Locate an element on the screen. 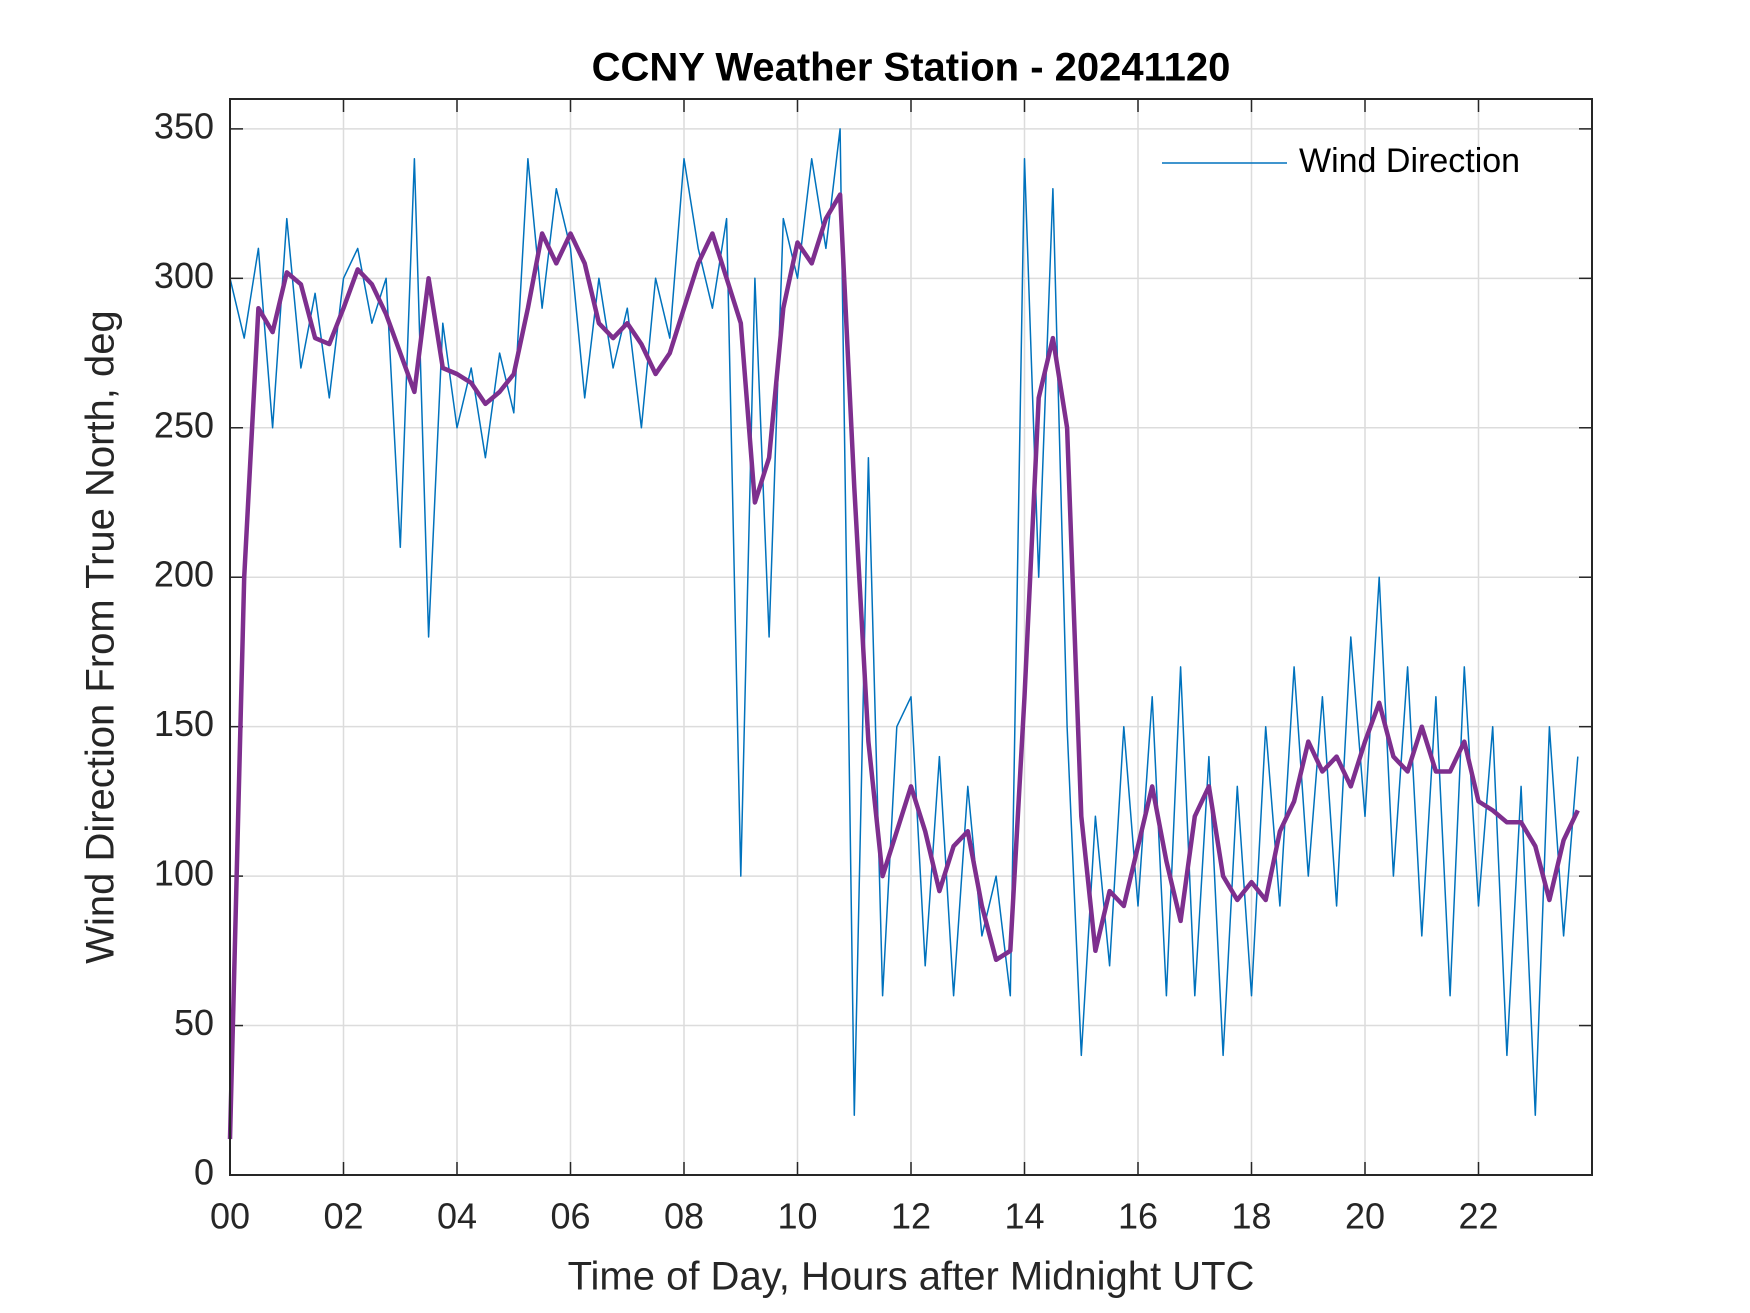 This screenshot has width=1750, height=1313. x-tick-label: 04 is located at coordinates (457, 1216).